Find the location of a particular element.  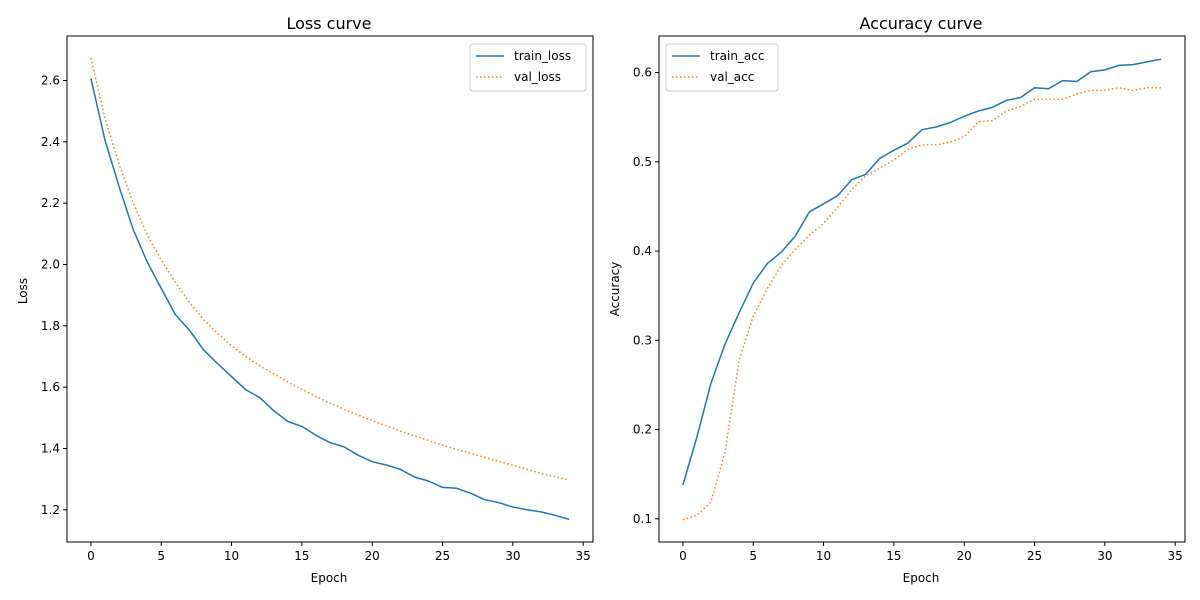

y-tick-label: 1.4 is located at coordinates (50, 448).